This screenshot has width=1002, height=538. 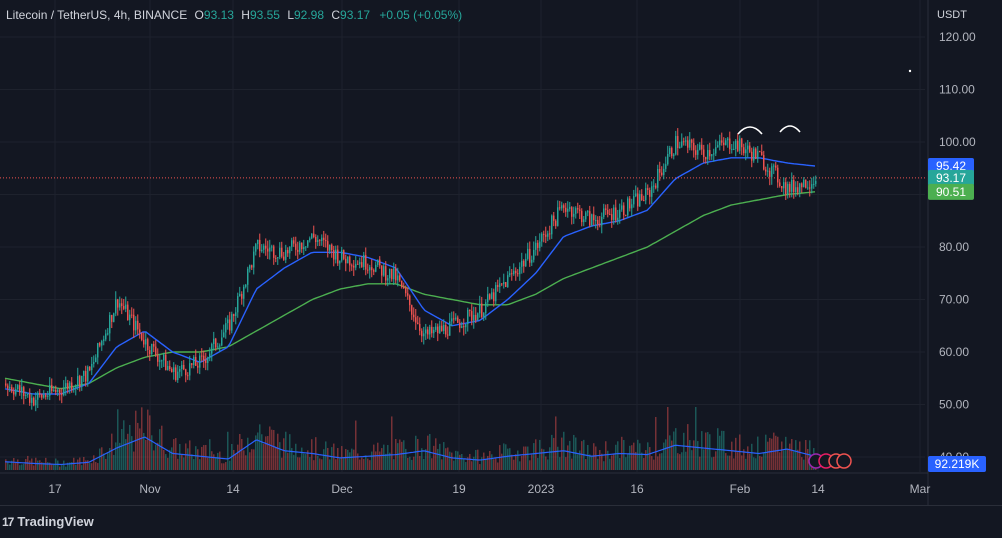 What do you see at coordinates (957, 142) in the screenshot?
I see `y-tick-label: 100.00` at bounding box center [957, 142].